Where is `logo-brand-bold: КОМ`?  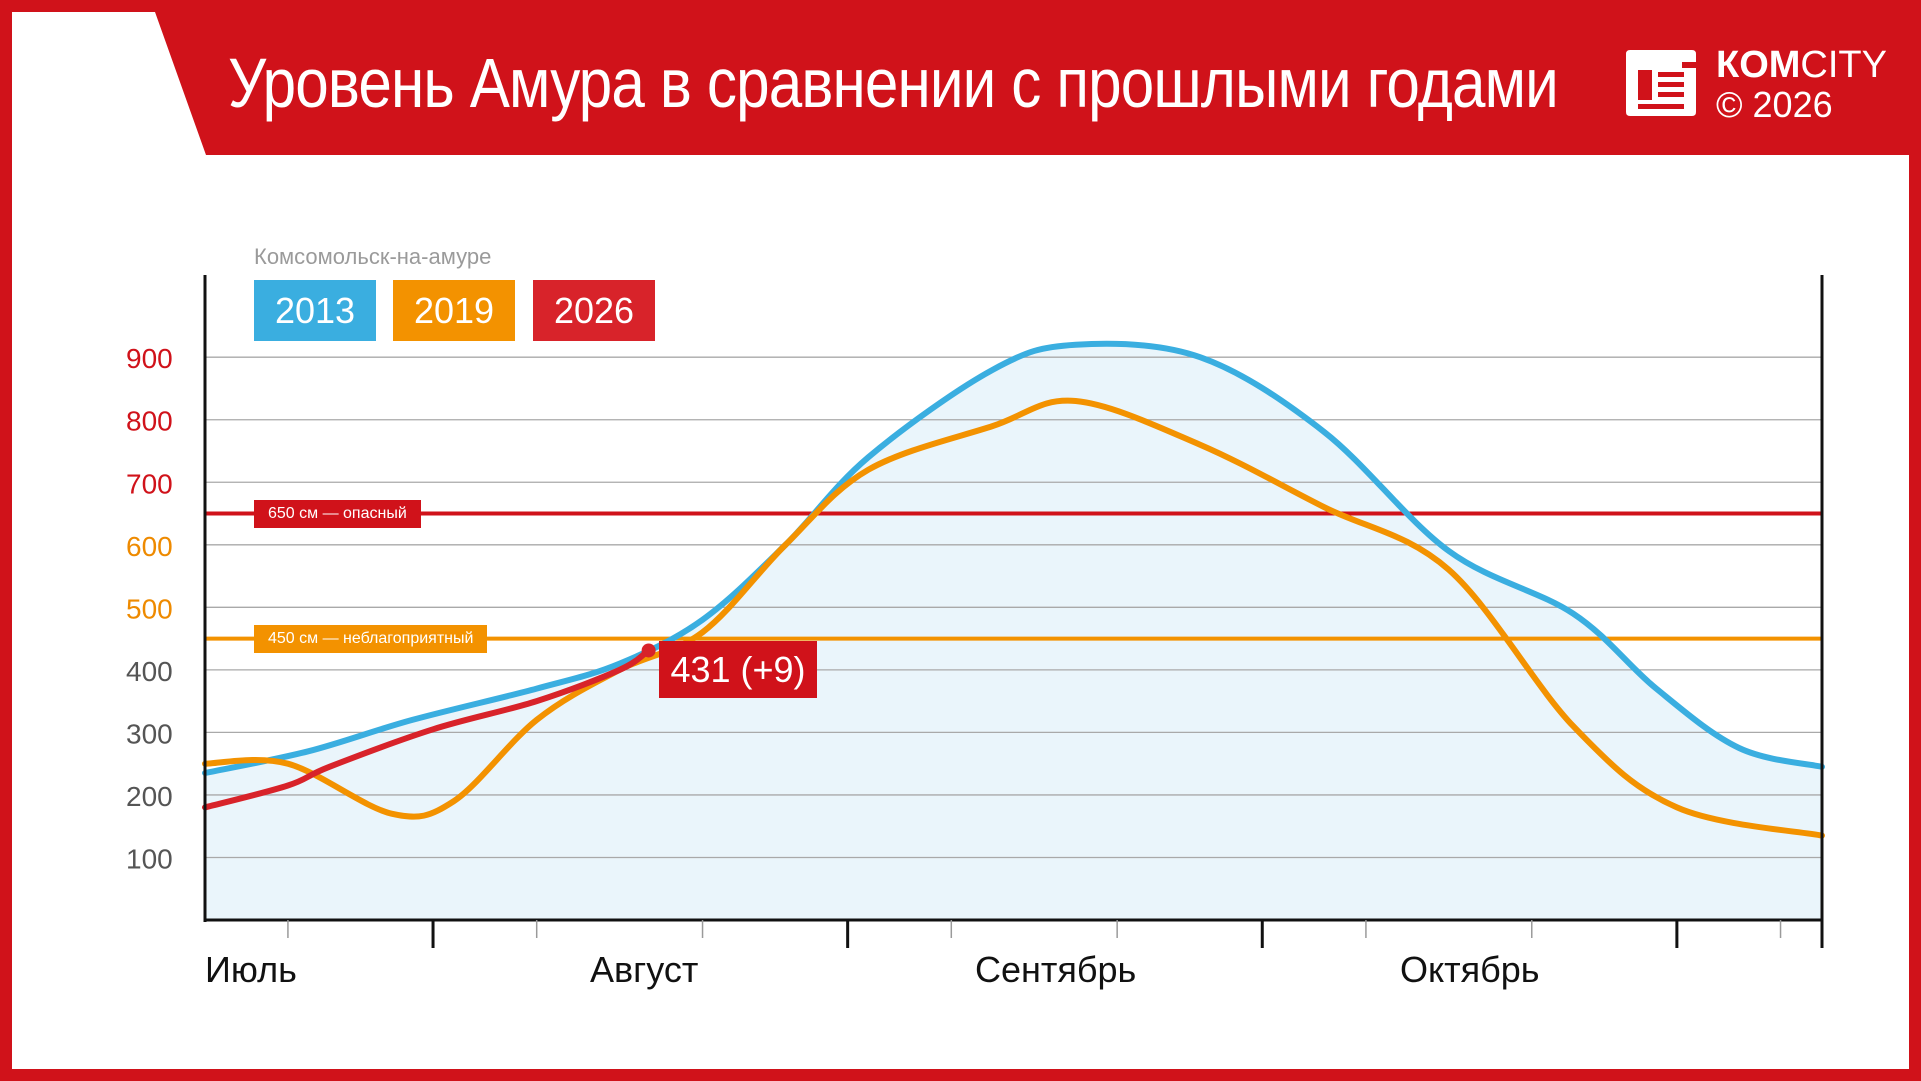
logo-brand-bold: КОМ is located at coordinates (1758, 65).